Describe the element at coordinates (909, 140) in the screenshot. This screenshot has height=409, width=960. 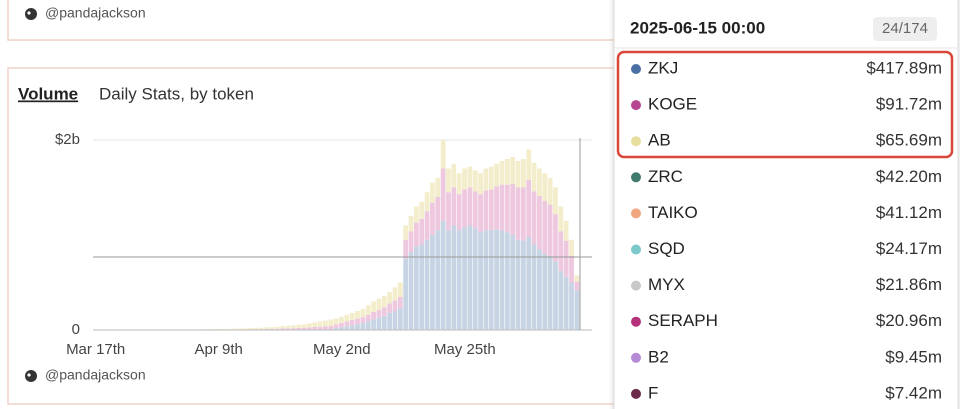
I see `token-value: $65.69m` at that location.